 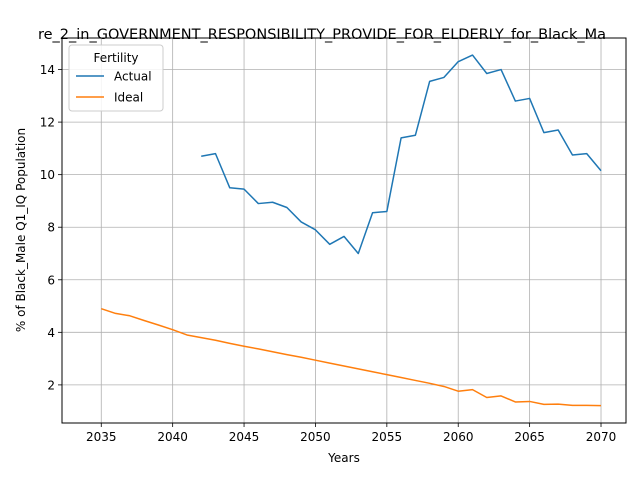 What do you see at coordinates (47, 123) in the screenshot?
I see `y-tick-label: 12` at bounding box center [47, 123].